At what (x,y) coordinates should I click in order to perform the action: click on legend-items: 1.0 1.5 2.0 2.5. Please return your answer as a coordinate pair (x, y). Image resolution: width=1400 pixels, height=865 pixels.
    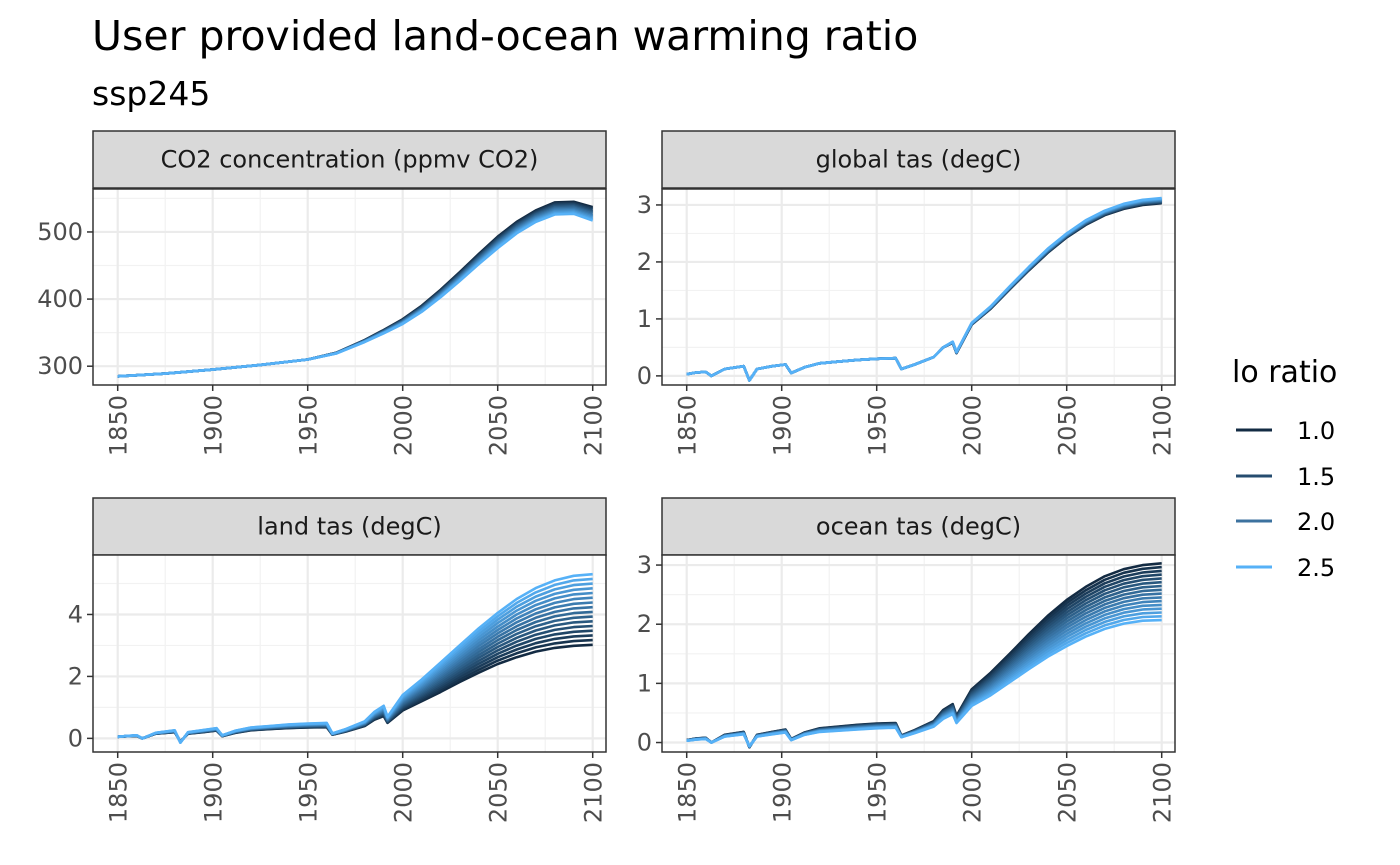
    Looking at the image, I should click on (1285, 499).